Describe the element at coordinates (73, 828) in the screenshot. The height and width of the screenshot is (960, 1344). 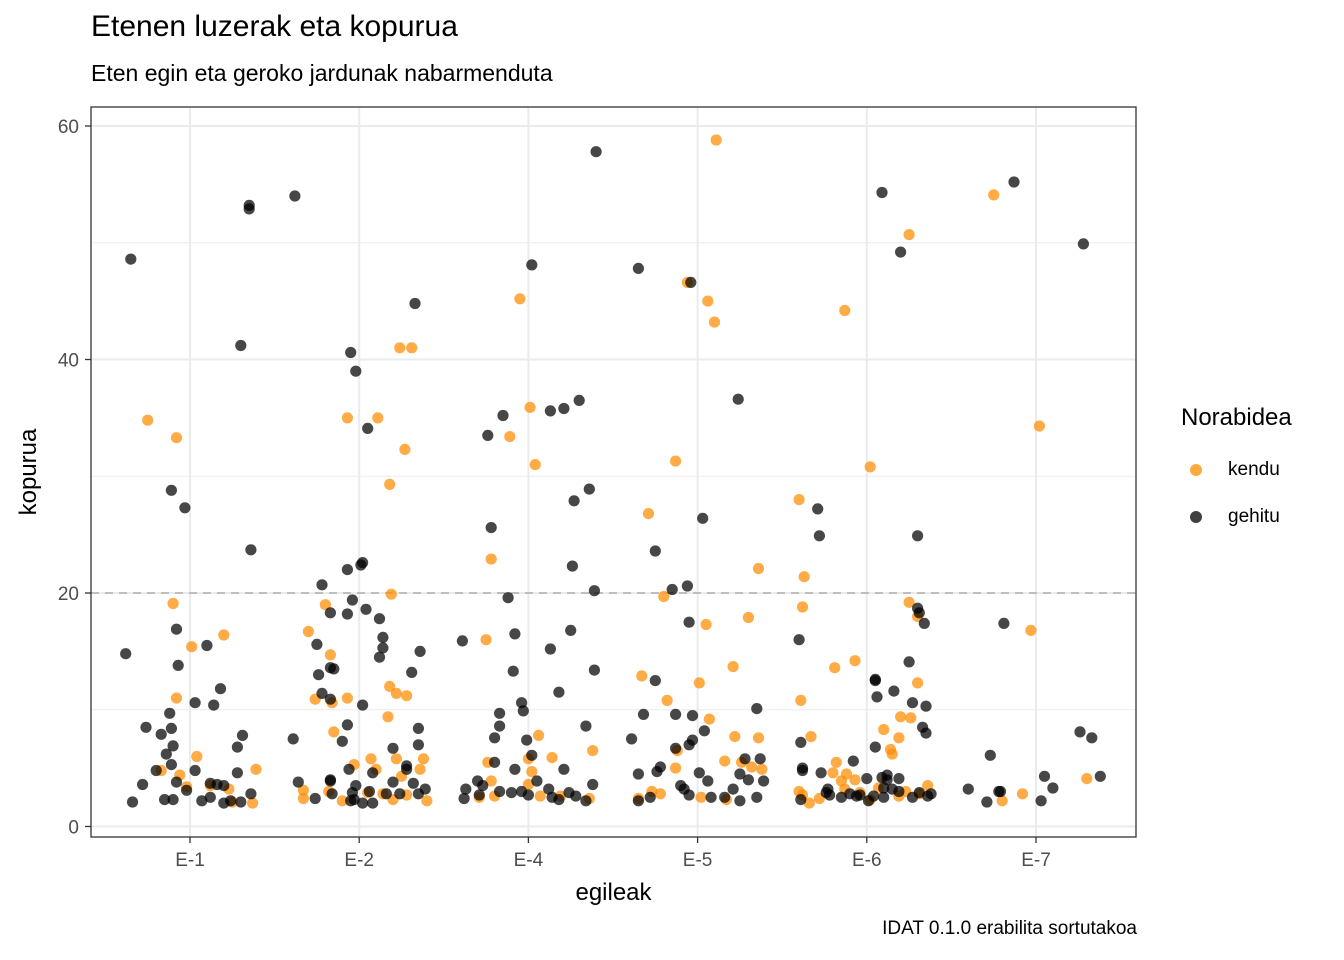
I see `y-tick-label: 0` at that location.